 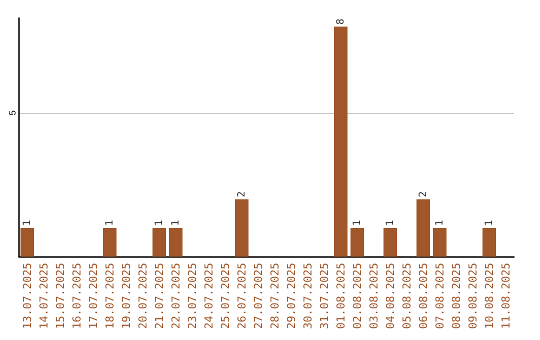 What do you see at coordinates (473, 296) in the screenshot?
I see `x-tick-label: 09.08.2025` at bounding box center [473, 296].